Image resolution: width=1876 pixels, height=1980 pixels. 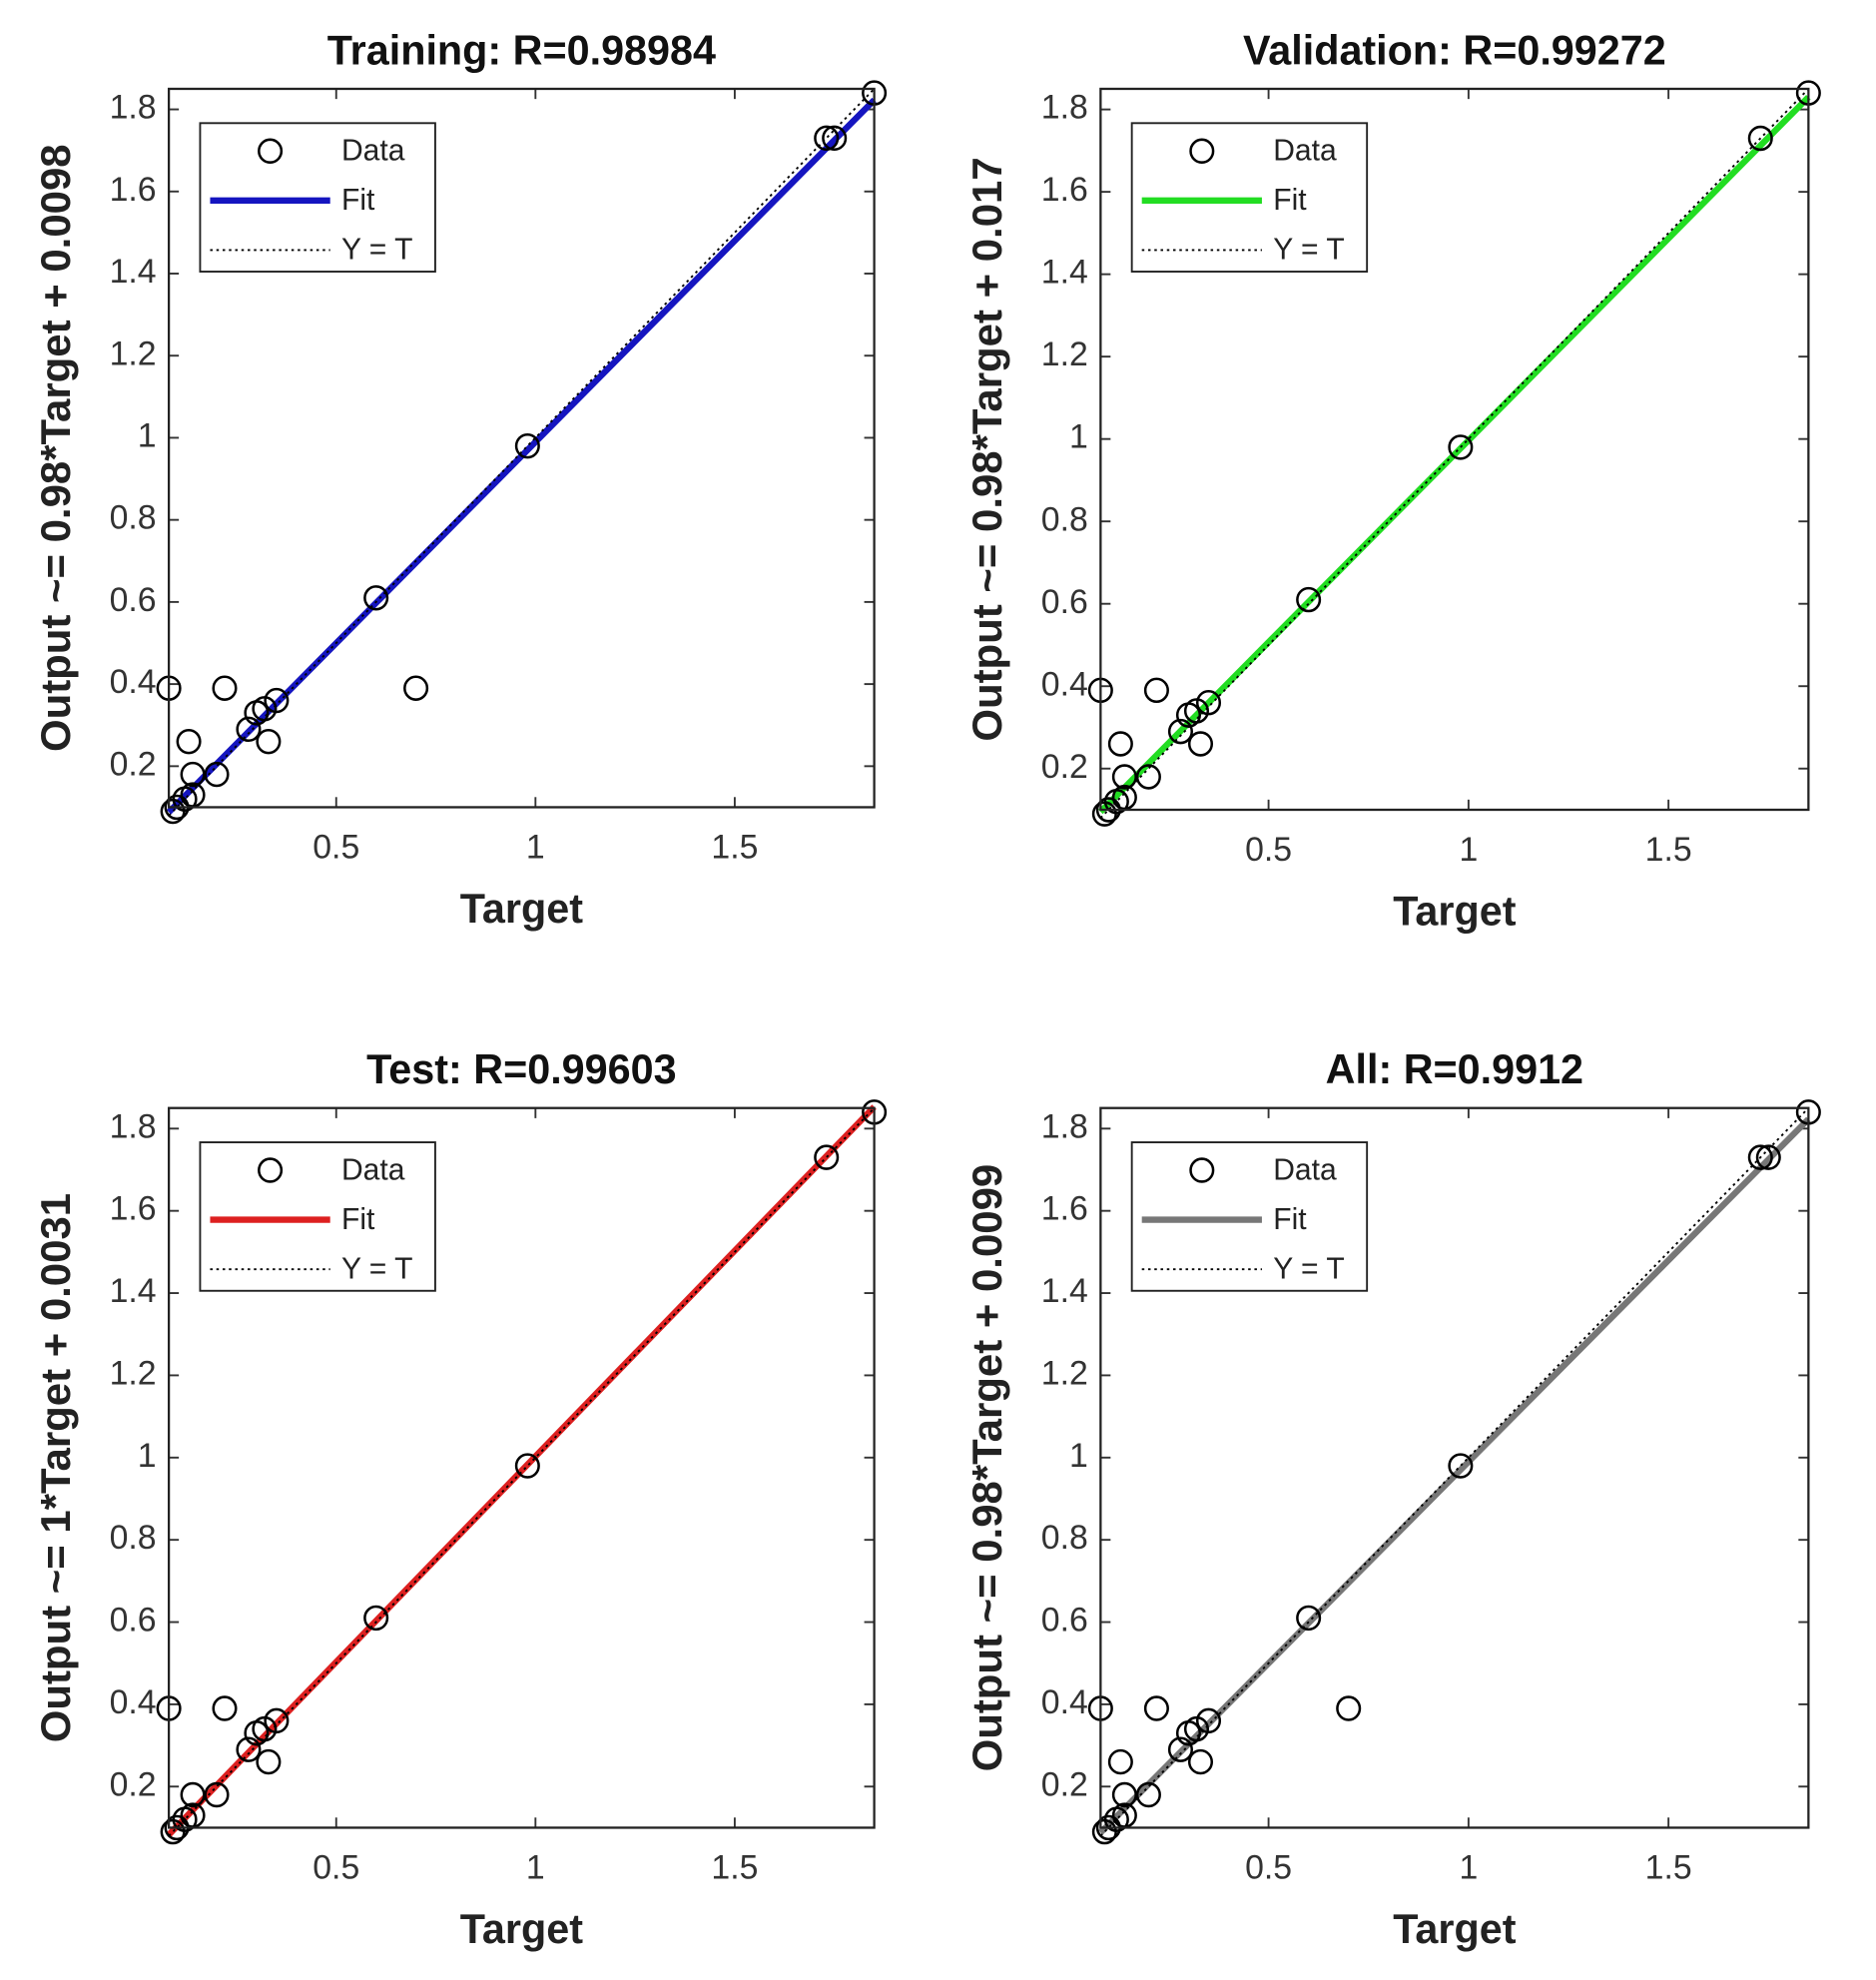 I want to click on legend-marker, so click(x=271, y=1170).